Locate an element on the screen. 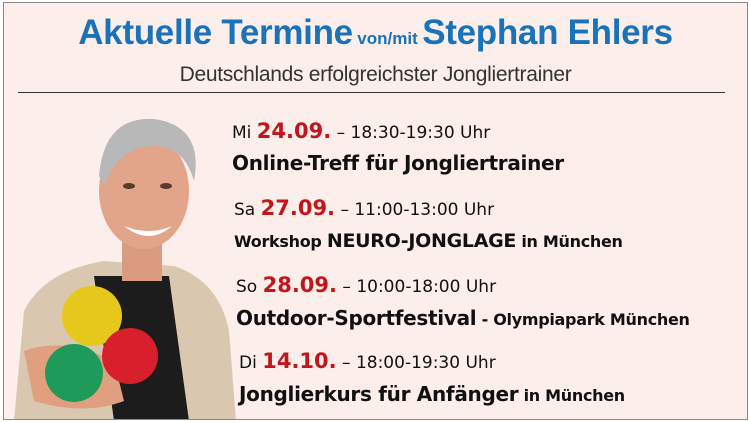 The image size is (750, 422). red-ball is located at coordinates (130, 356).